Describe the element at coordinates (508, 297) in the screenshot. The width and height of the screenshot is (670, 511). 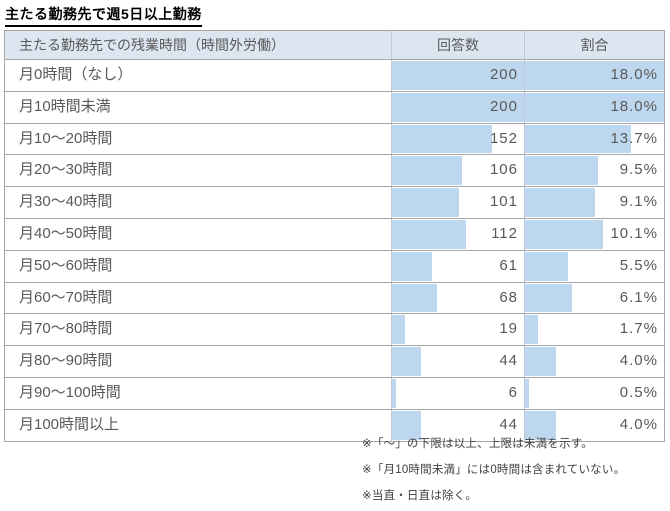
I see `count-value: 68` at that location.